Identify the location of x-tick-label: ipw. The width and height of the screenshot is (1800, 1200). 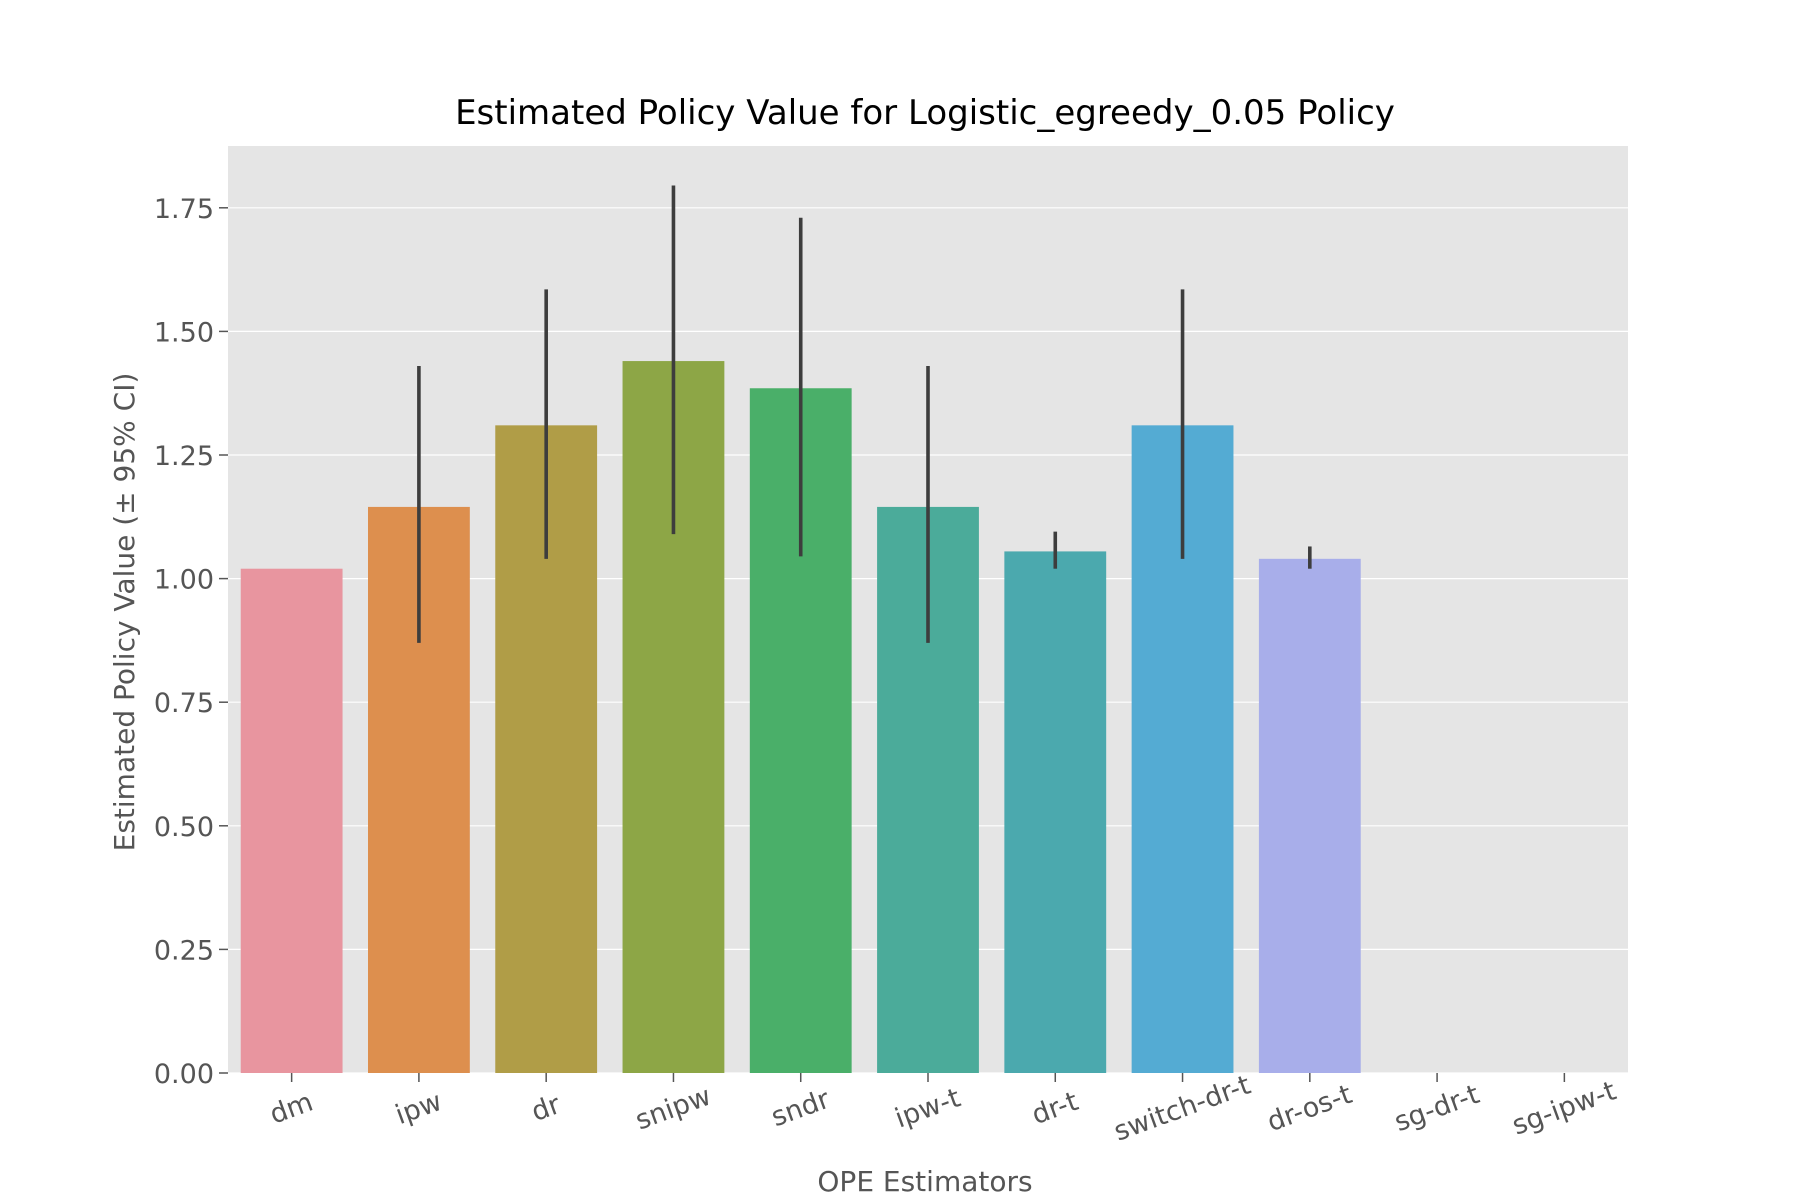
(418, 1108).